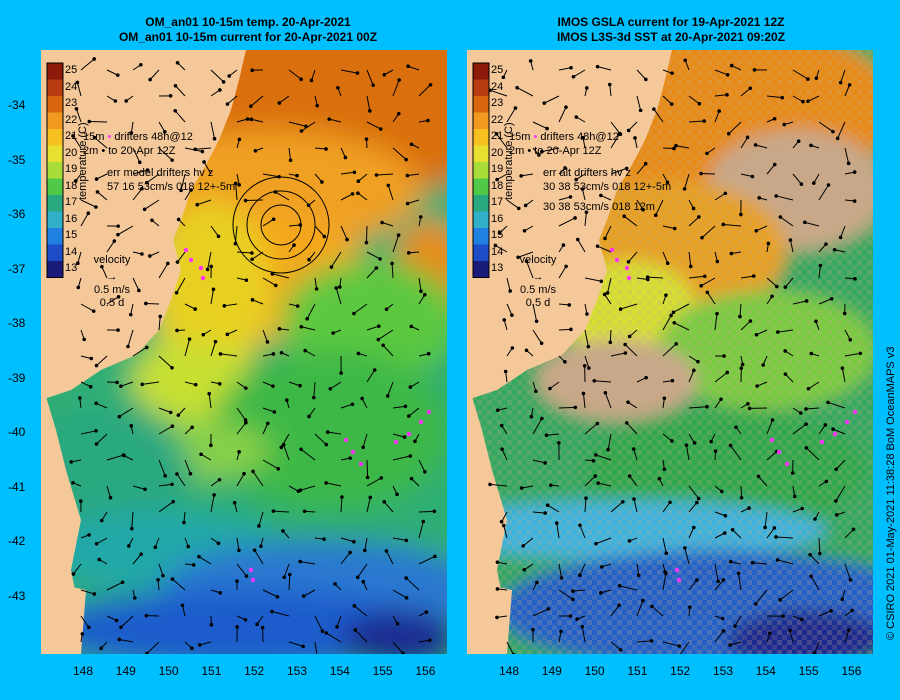 This screenshot has height=700, width=900. Describe the element at coordinates (579, 137) in the screenshot. I see `right-legend-drifters: drifters 48h@12` at that location.